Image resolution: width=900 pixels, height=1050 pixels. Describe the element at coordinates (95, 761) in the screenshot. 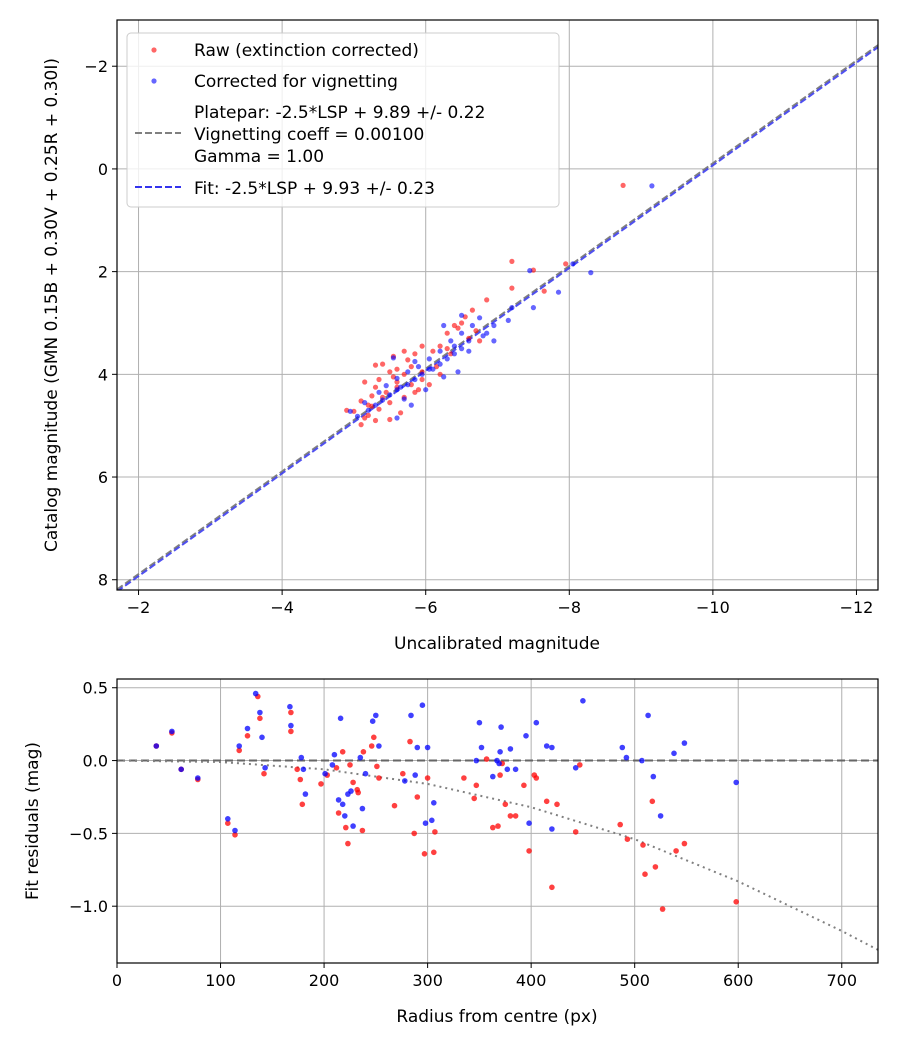

I see `y-tick-label: 0.0` at that location.